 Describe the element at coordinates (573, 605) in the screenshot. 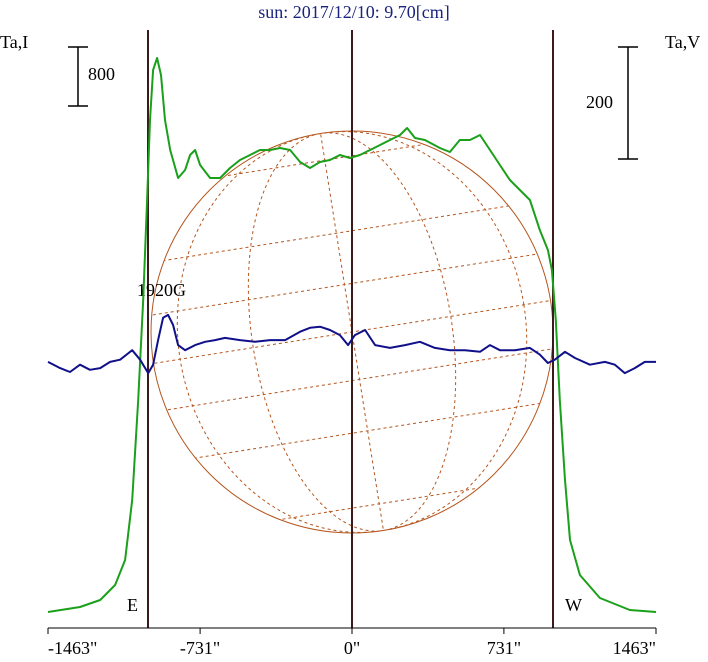

I see `annotation: W` at that location.